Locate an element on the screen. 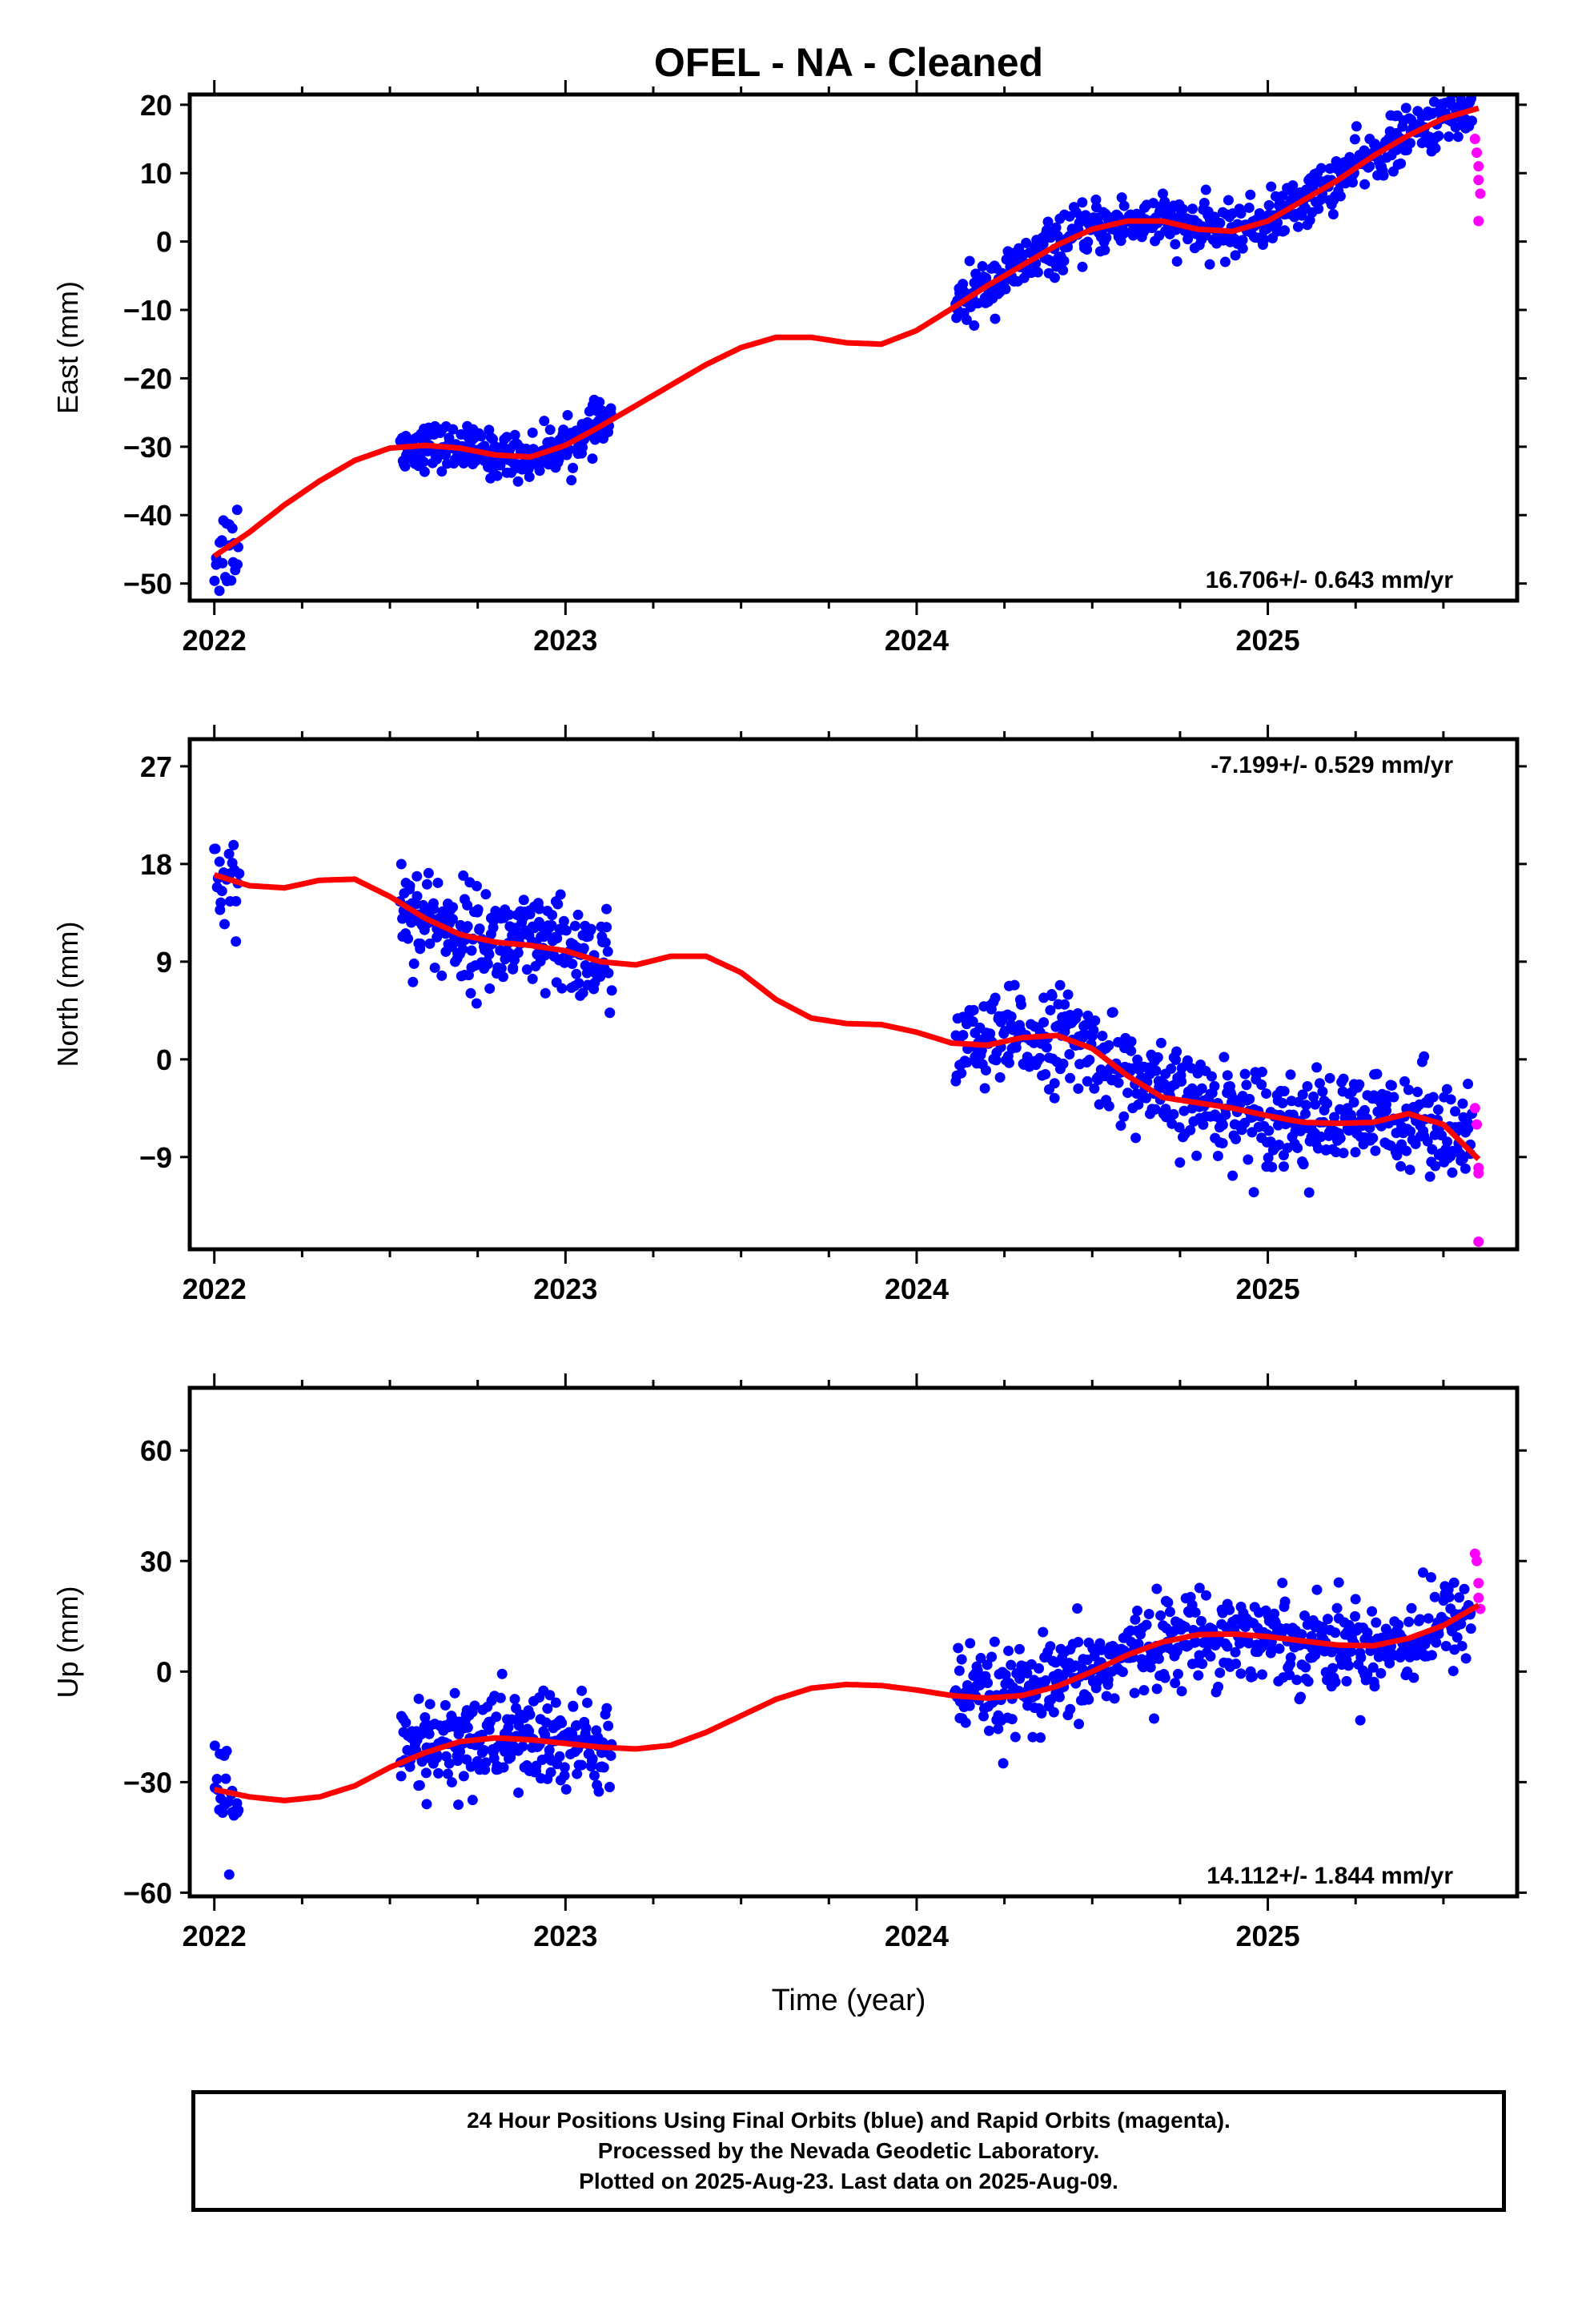 The height and width of the screenshot is (2324, 1582). y-tick-label: −60 is located at coordinates (147, 1892).